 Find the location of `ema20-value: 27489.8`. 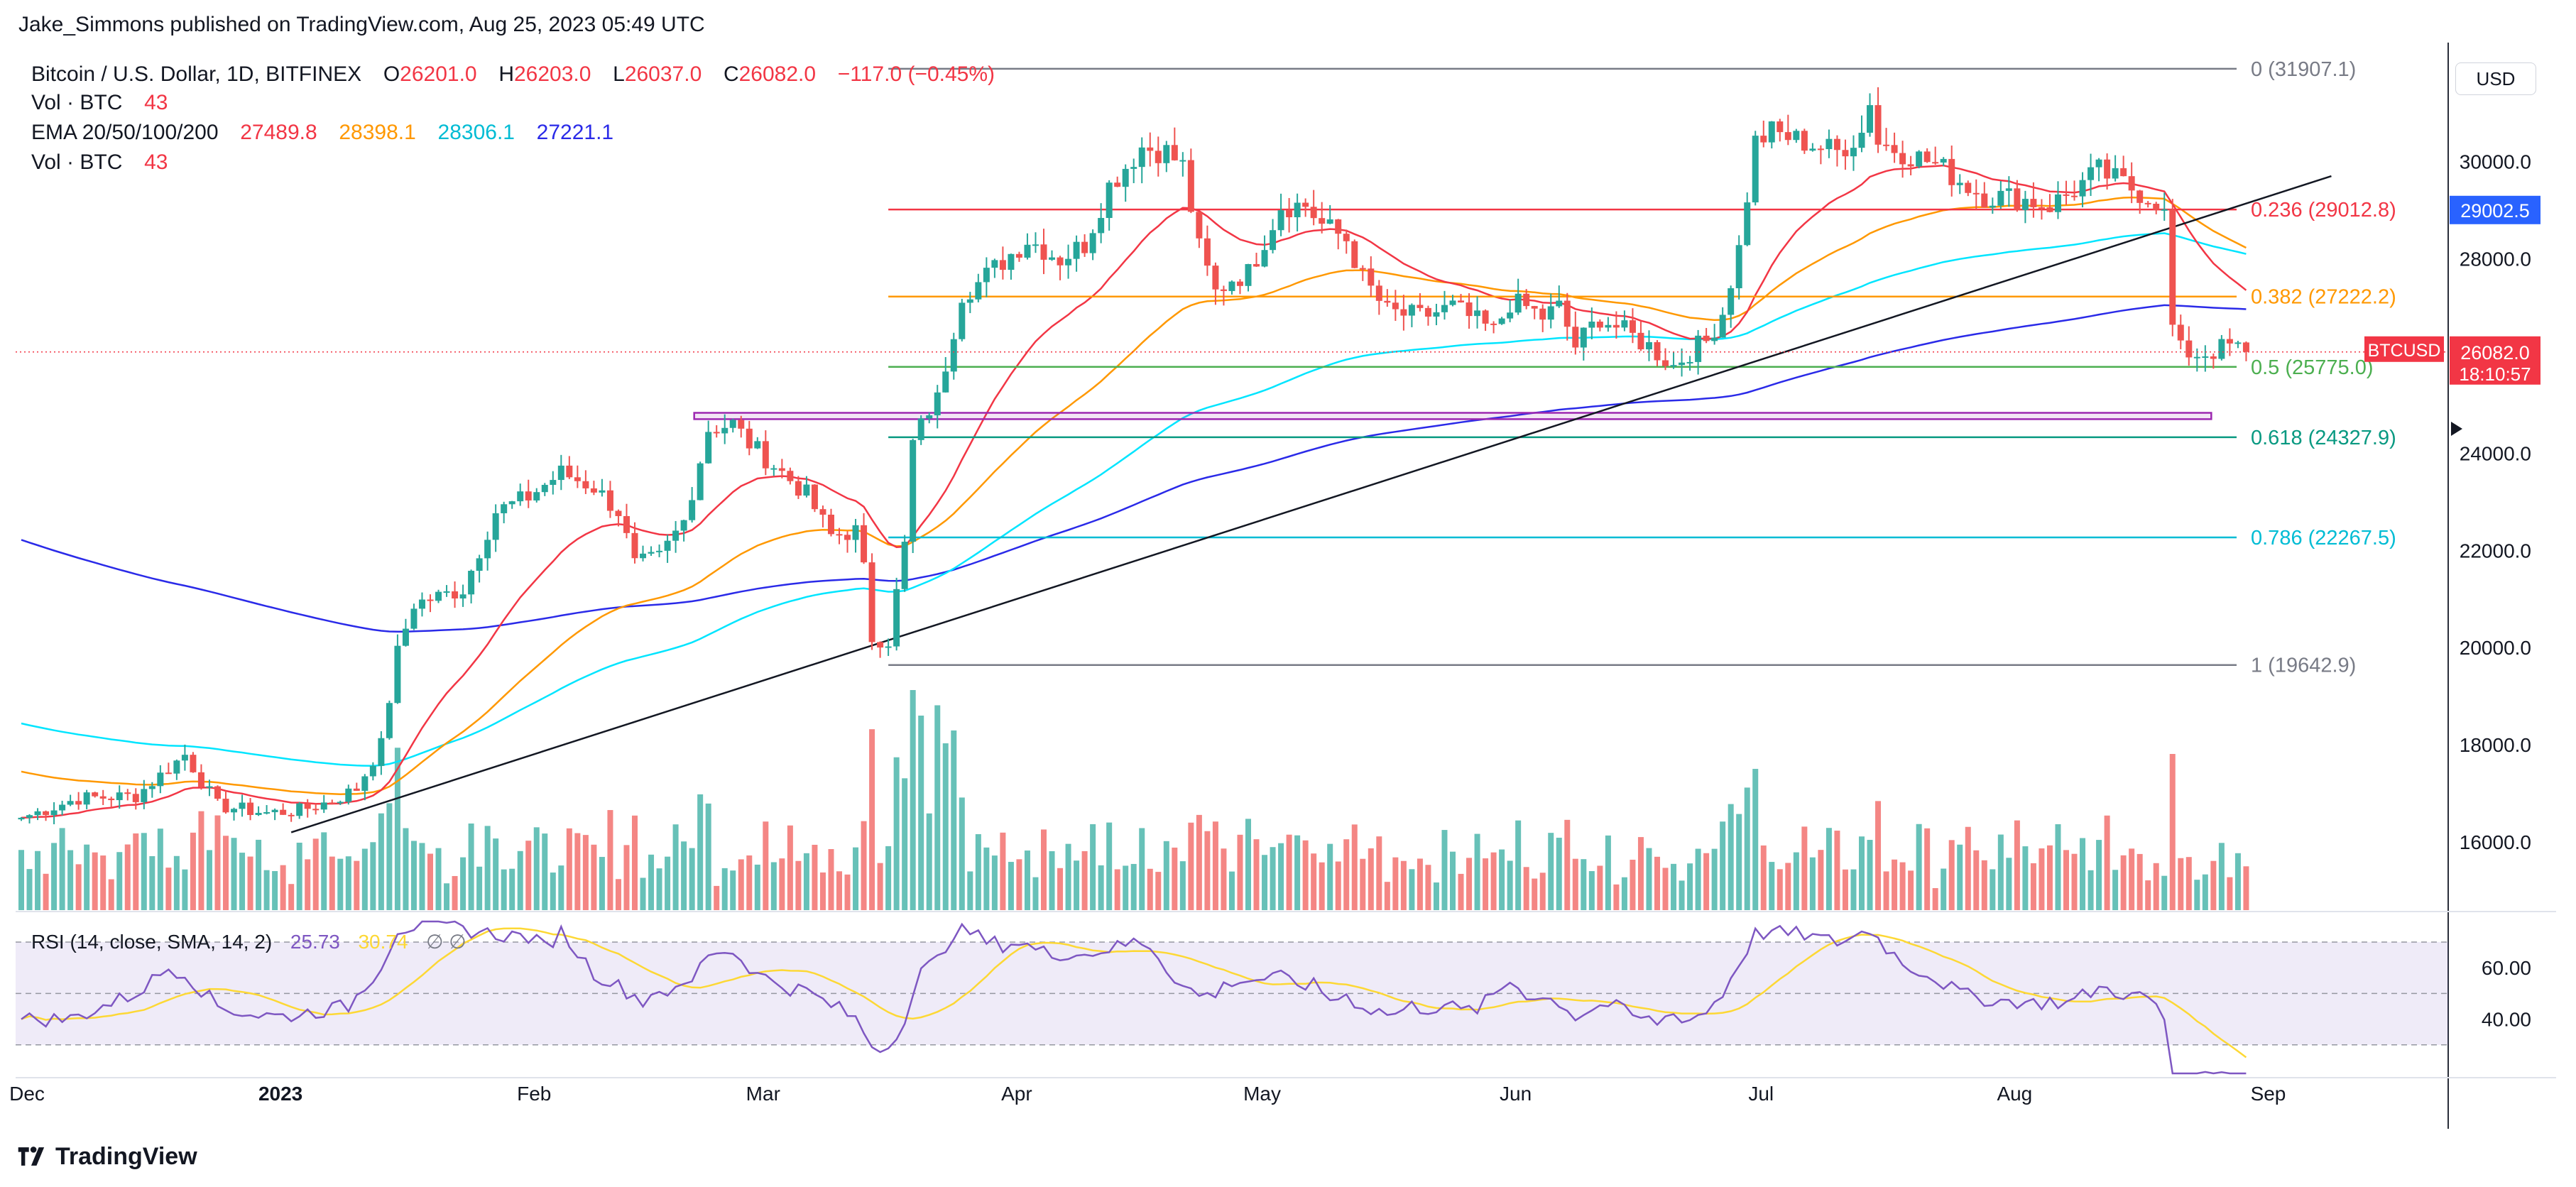

ema20-value: 27489.8 is located at coordinates (278, 132).